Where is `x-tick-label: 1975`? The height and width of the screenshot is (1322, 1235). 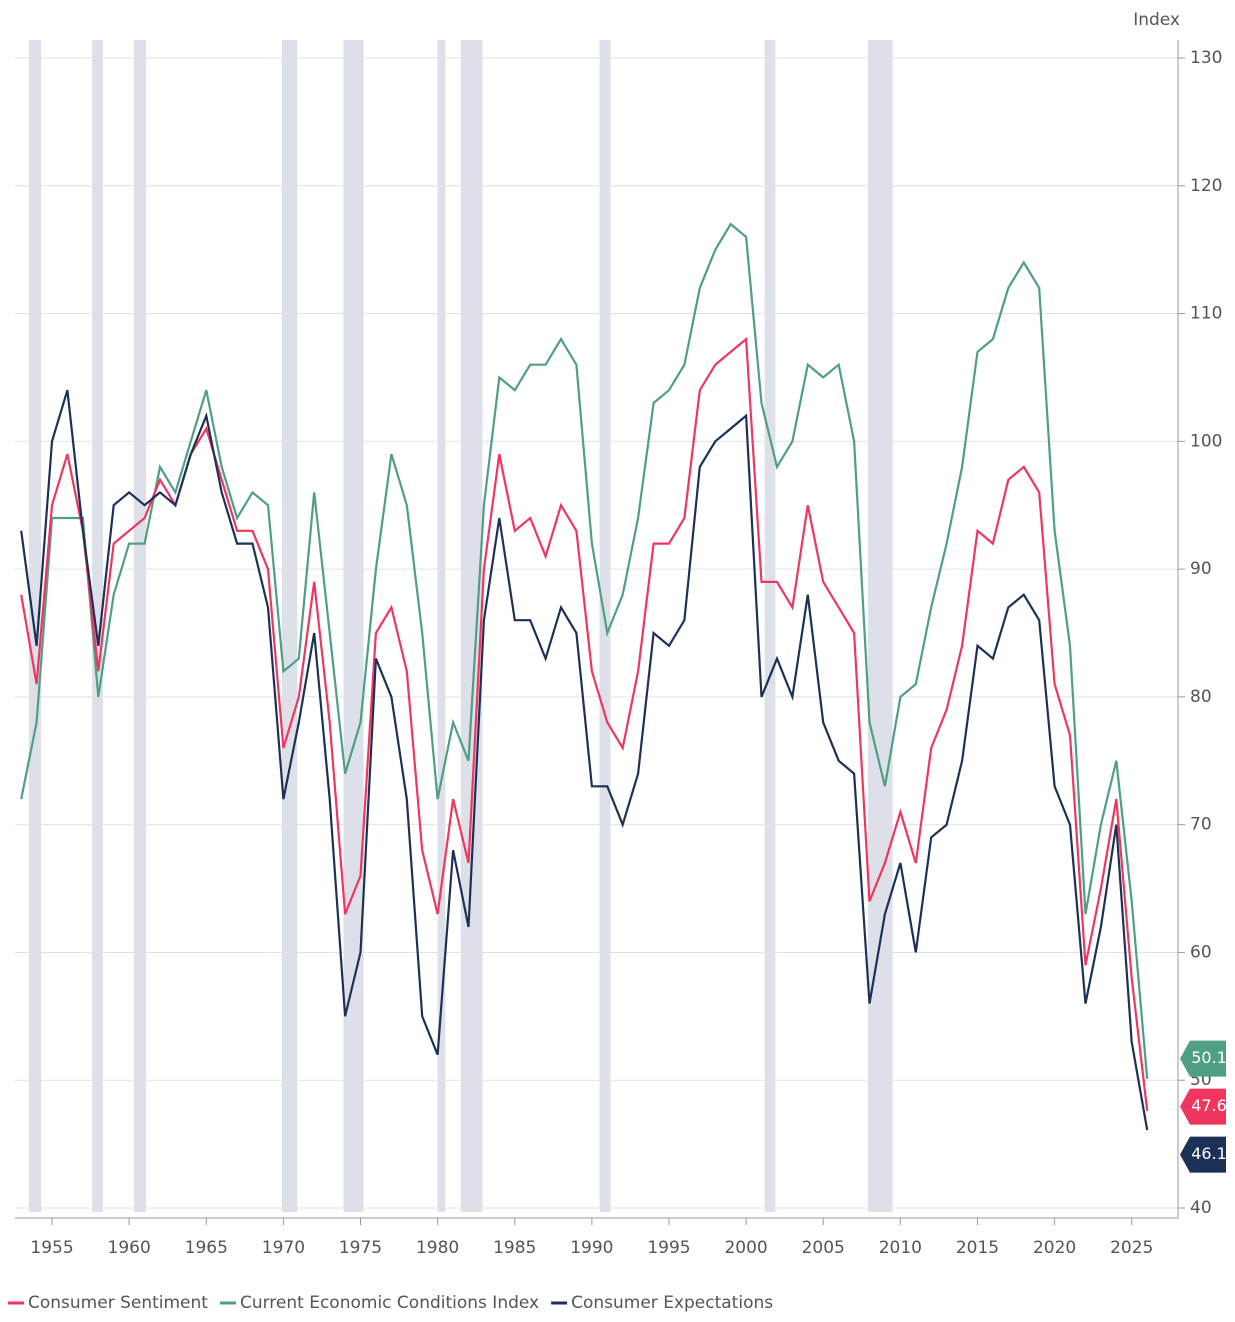 x-tick-label: 1975 is located at coordinates (360, 1248).